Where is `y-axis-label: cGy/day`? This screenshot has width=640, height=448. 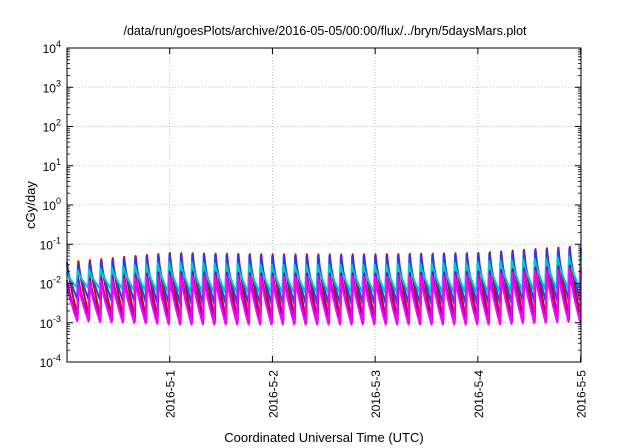
y-axis-label: cGy/day is located at coordinates (30, 205).